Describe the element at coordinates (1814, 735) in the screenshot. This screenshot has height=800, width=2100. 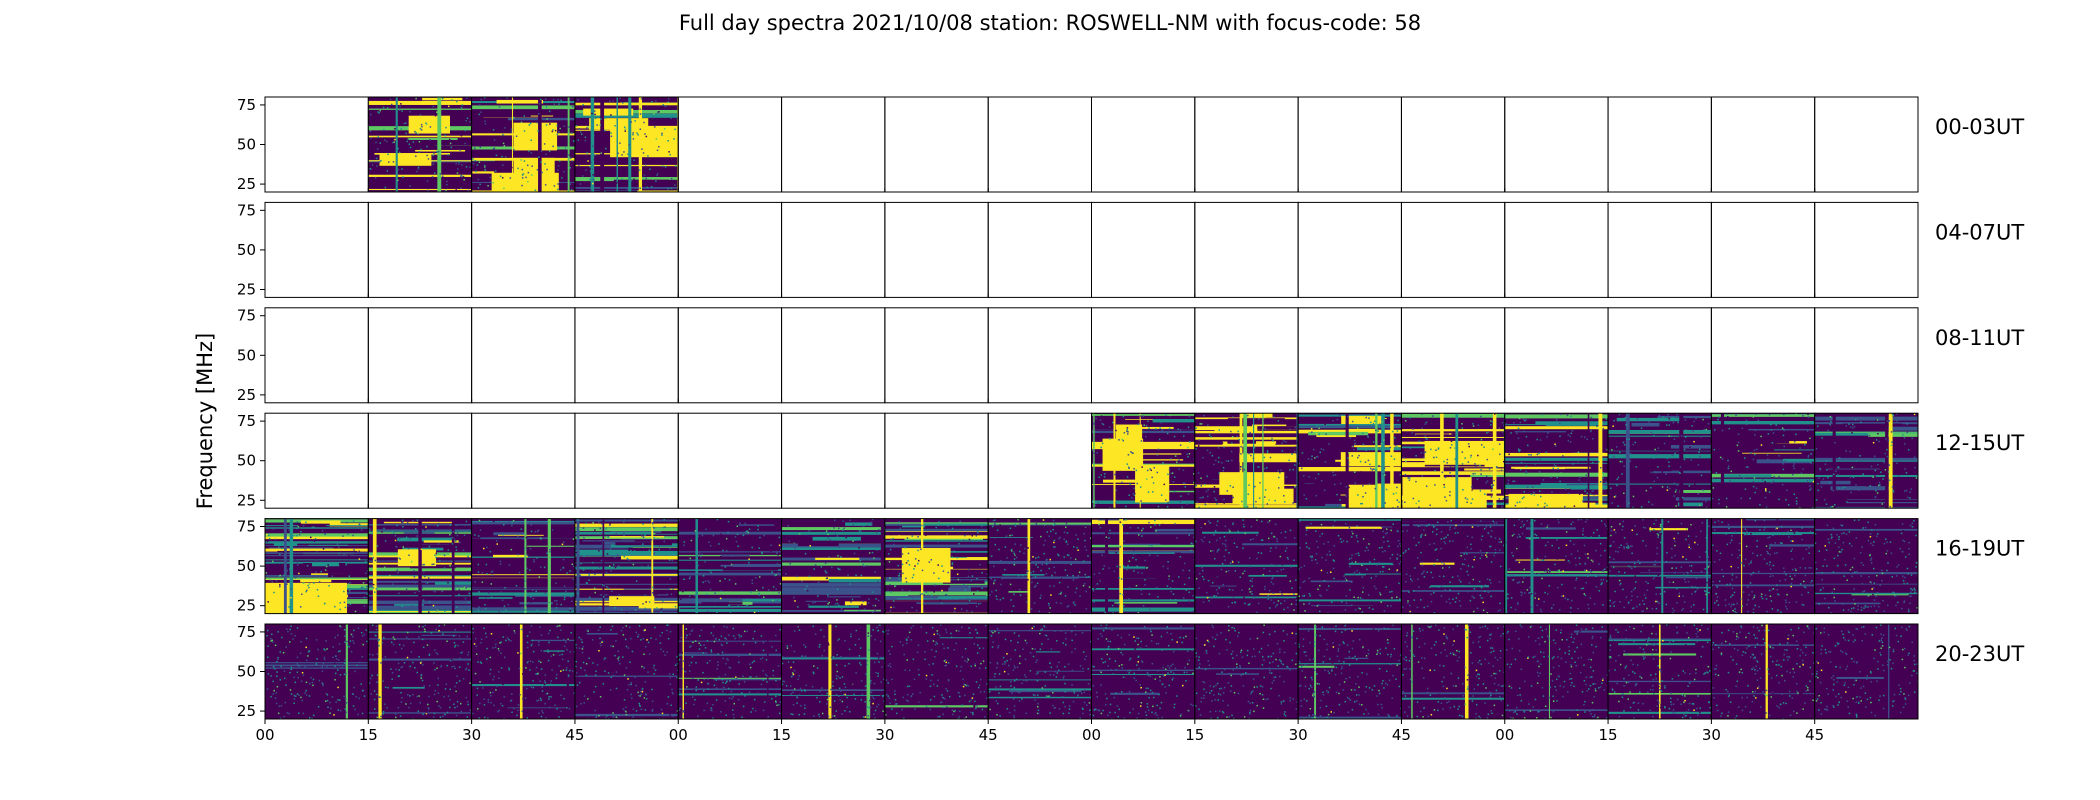
I see `x-tick-label: 45` at that location.